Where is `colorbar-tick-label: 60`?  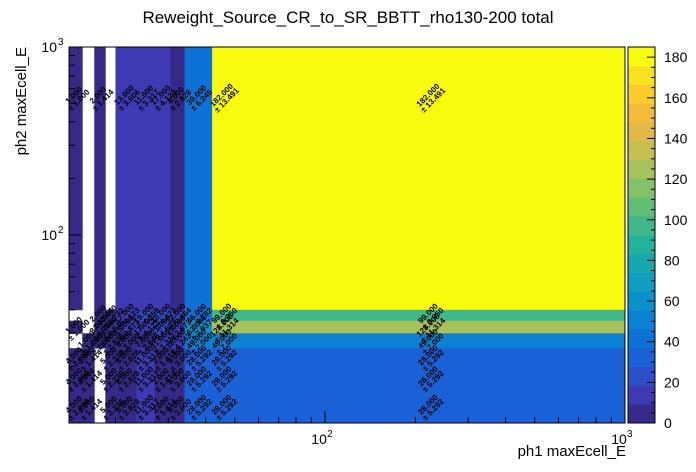
colorbar-tick-label: 60 is located at coordinates (672, 301).